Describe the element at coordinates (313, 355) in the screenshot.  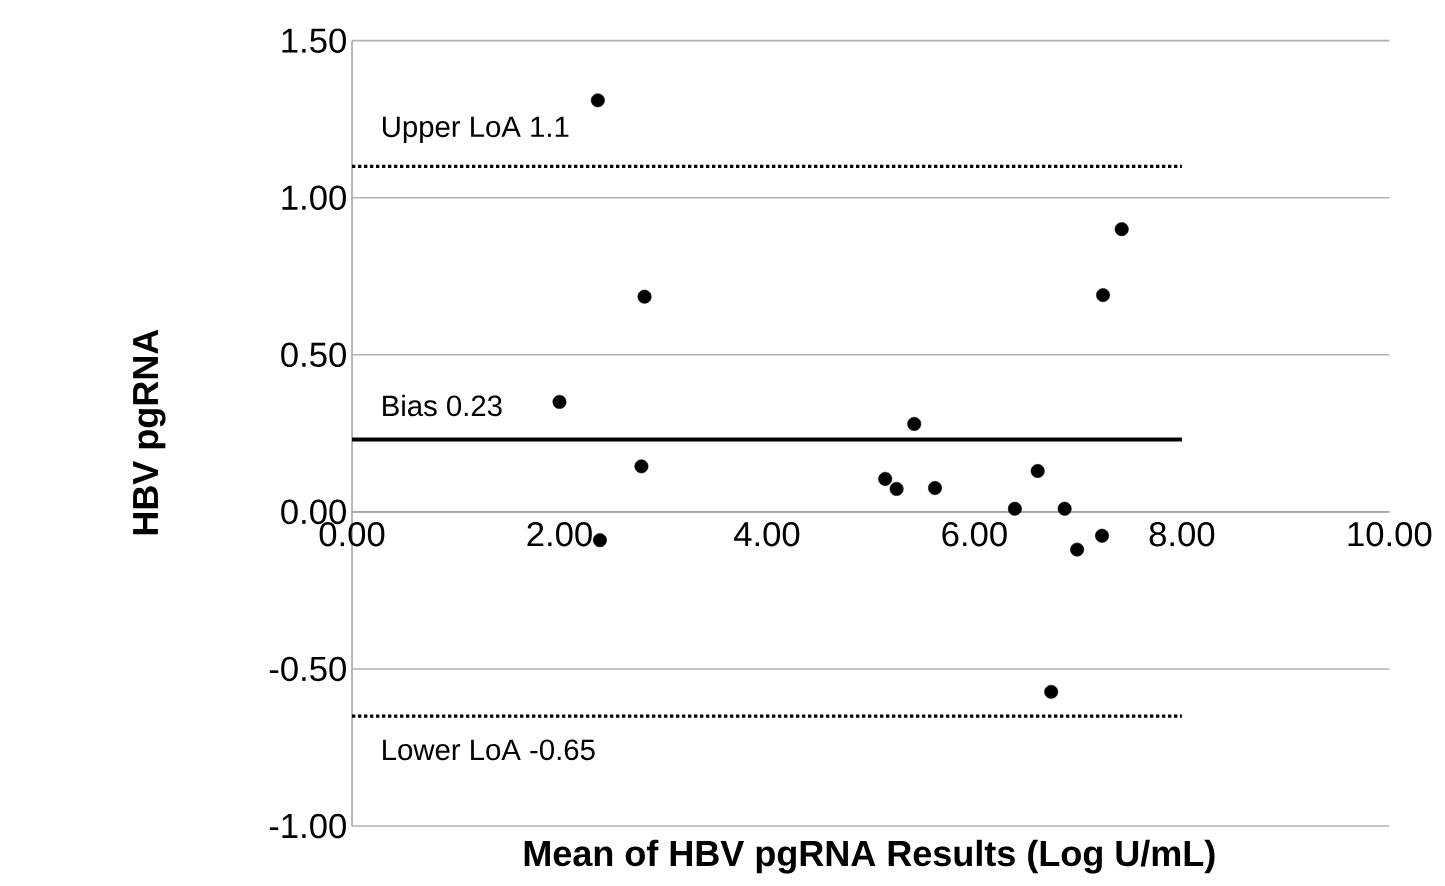
I see `y-tick-label: 0.50` at that location.